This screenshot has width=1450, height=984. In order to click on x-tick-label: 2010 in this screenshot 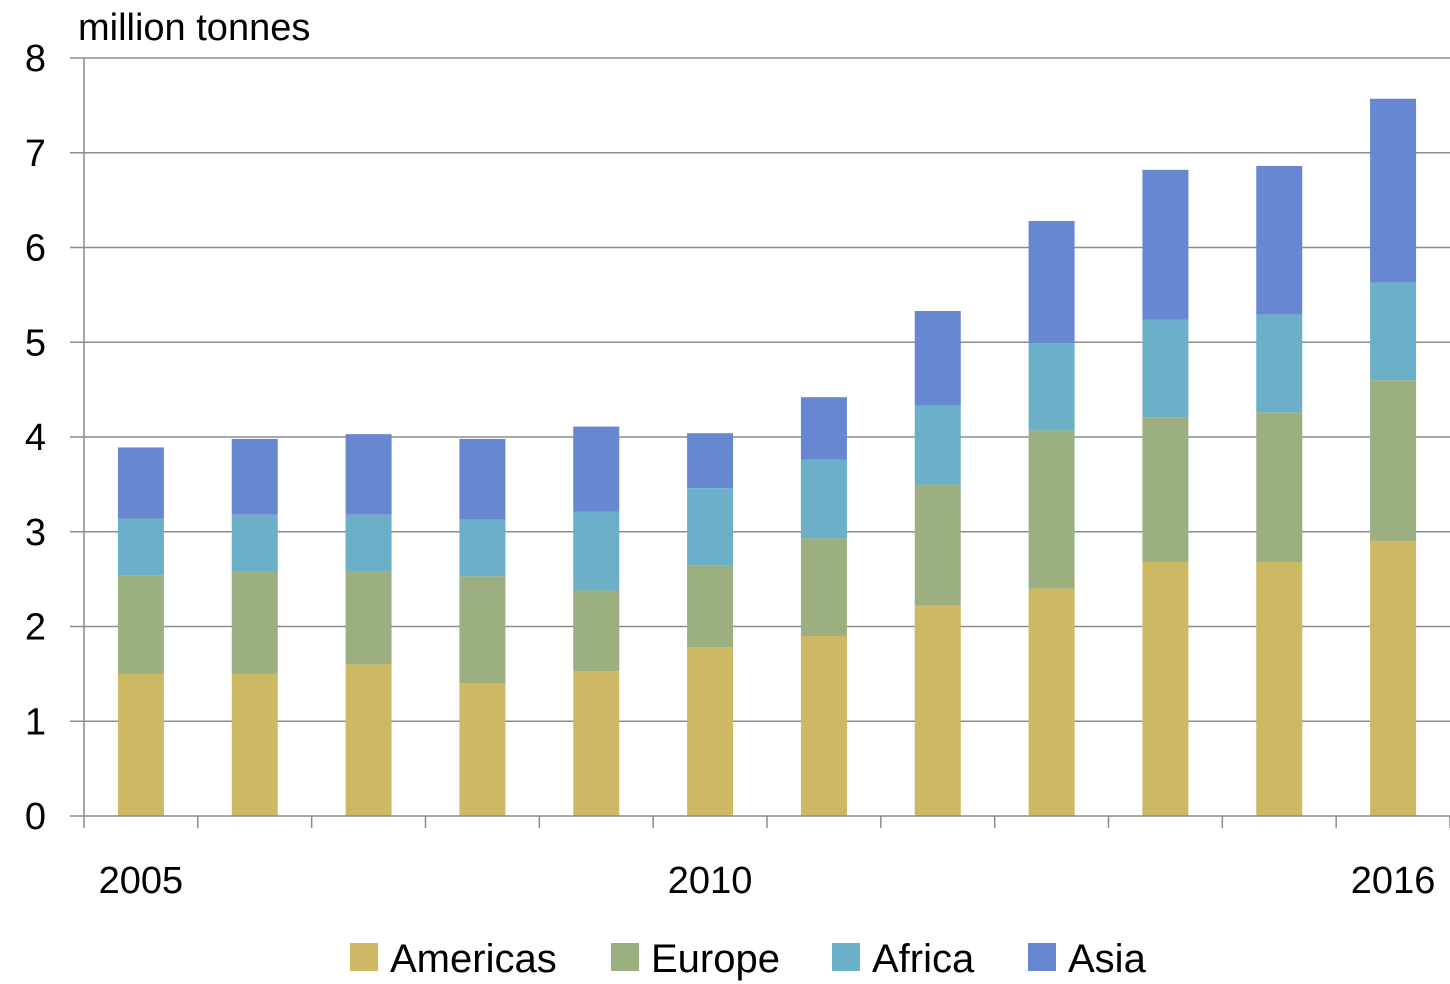, I will do `click(710, 881)`.